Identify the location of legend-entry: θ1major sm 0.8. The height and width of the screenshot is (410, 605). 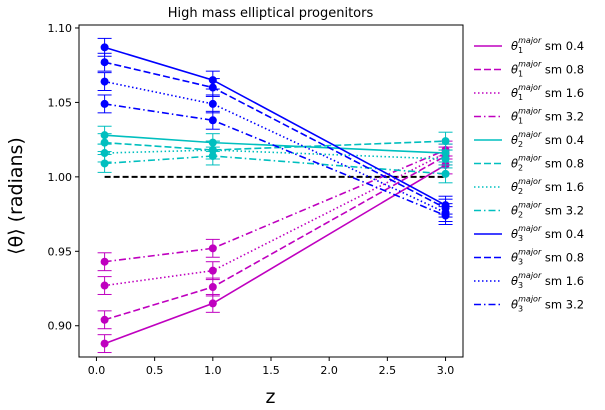
(529, 69).